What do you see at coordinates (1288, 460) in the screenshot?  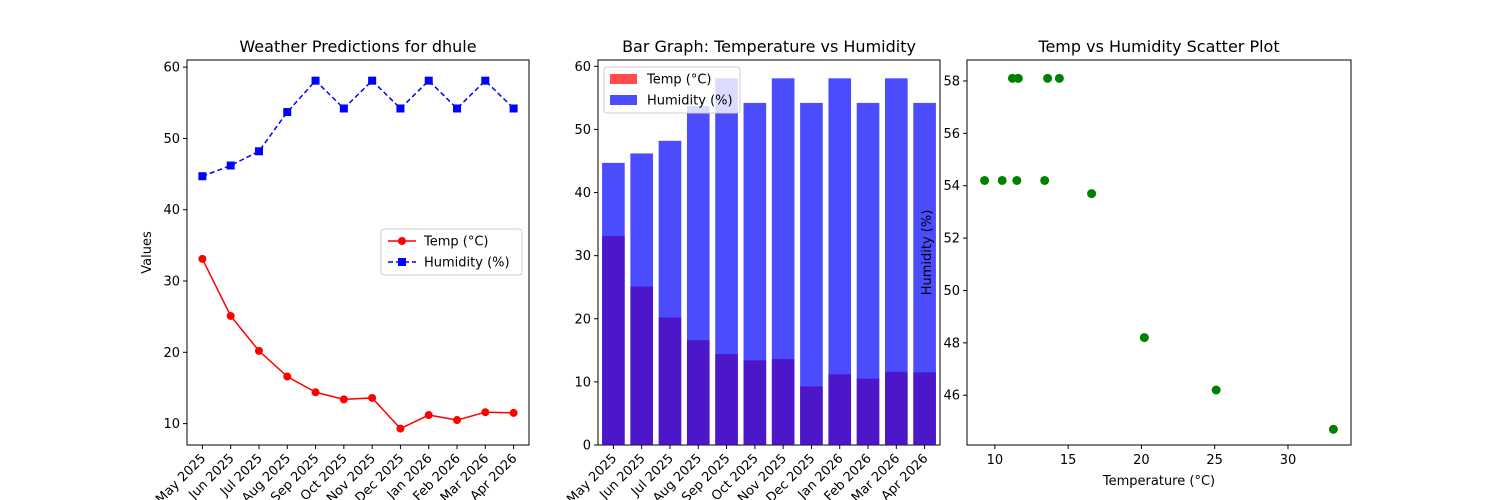 I see `x-tick-label: 30` at bounding box center [1288, 460].